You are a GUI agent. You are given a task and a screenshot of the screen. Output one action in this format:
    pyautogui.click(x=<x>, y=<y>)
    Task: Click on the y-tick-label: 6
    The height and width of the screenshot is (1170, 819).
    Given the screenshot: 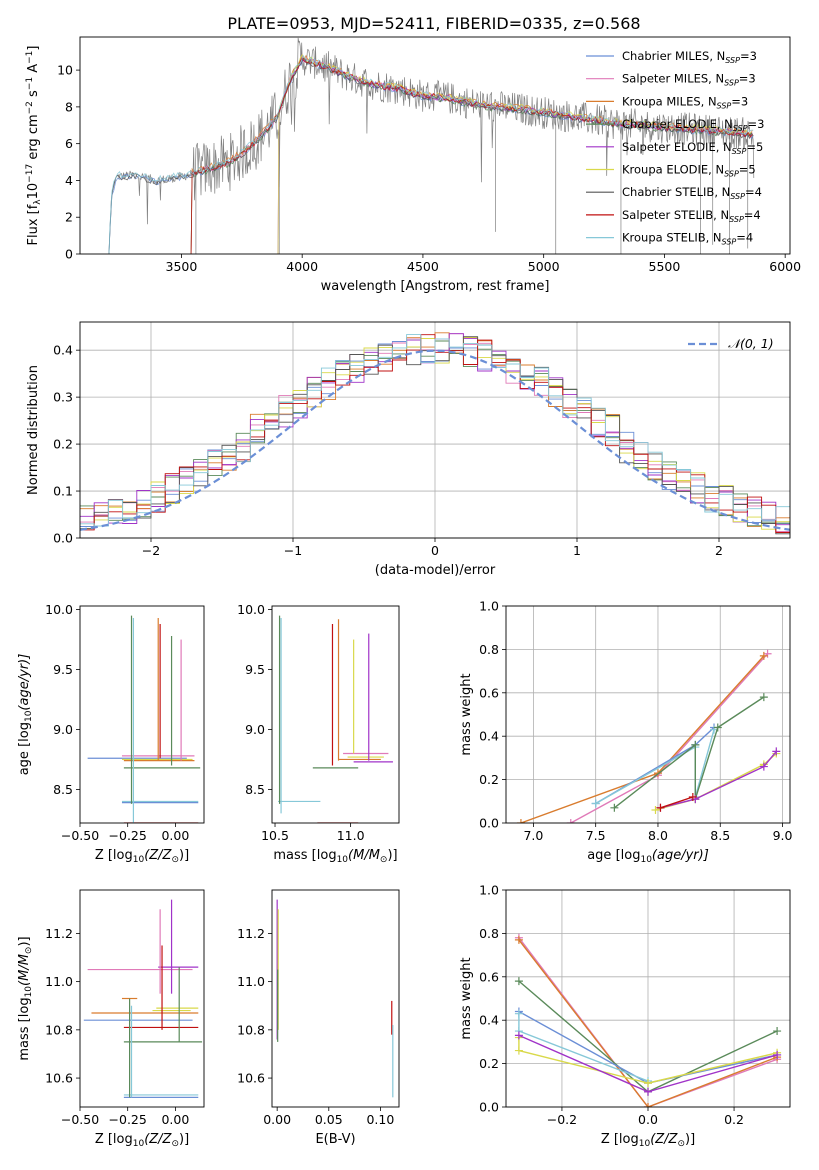 What is the action you would take?
    pyautogui.click(x=69, y=143)
    